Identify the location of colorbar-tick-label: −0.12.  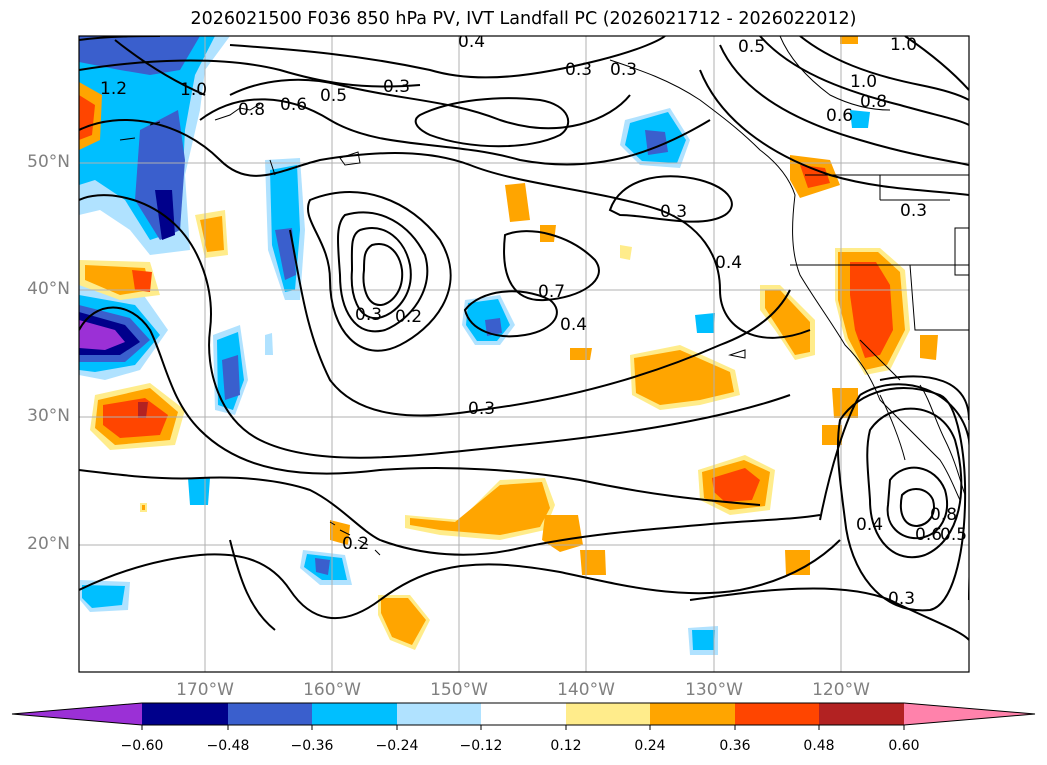
(481, 746).